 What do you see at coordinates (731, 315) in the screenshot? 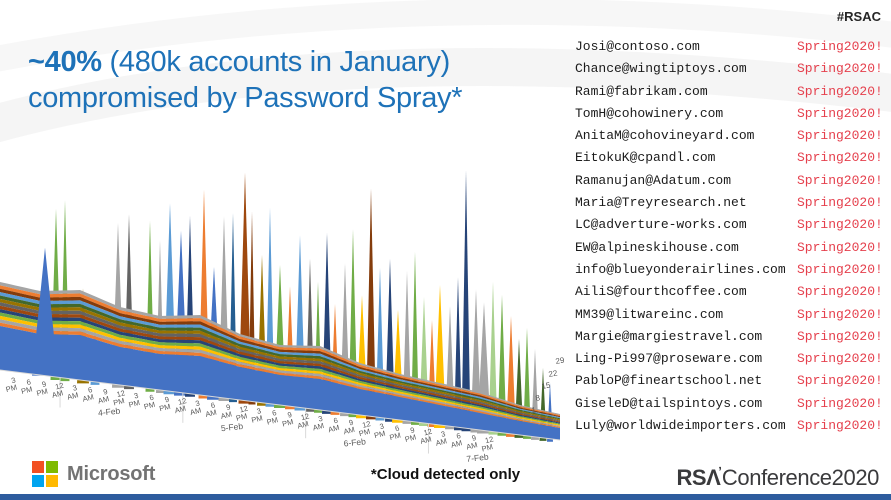
I see `account-row: MM39@litwareinc.com Spring2020!` at bounding box center [731, 315].